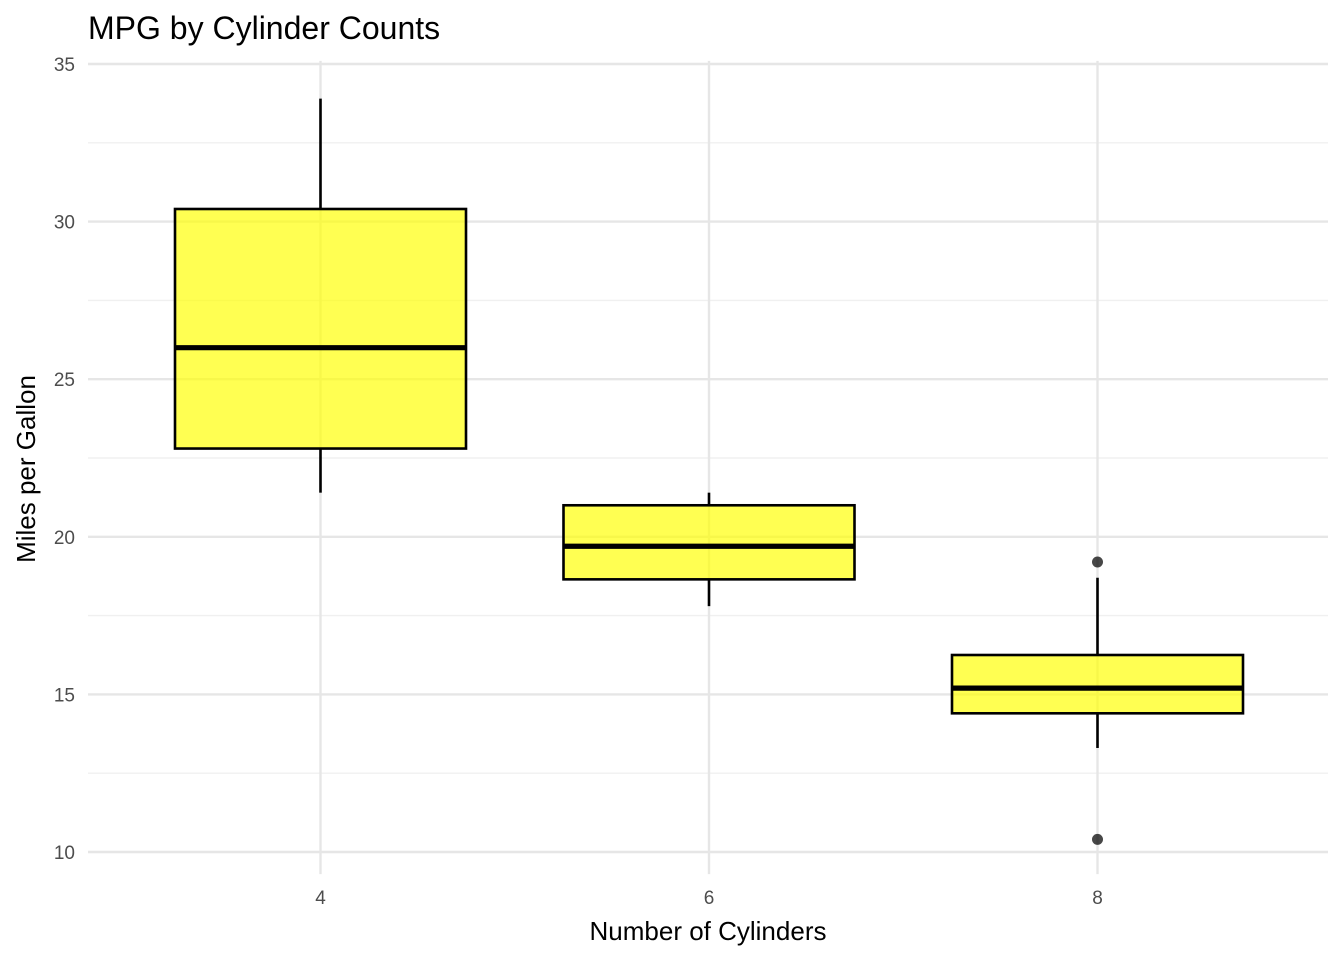  I want to click on chart-title: MPG by Cylinder Counts, so click(264, 28).